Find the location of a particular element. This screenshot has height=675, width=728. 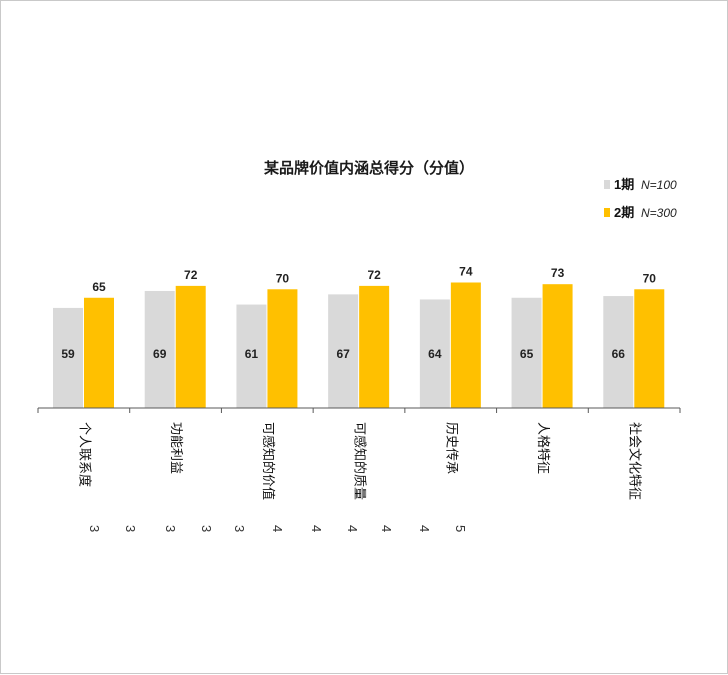

x-axis: 个人联系度 功能利益 可感知的价值 可感知的质量 历史传承 人格特征 社会文化特征 is located at coordinates (359, 453).